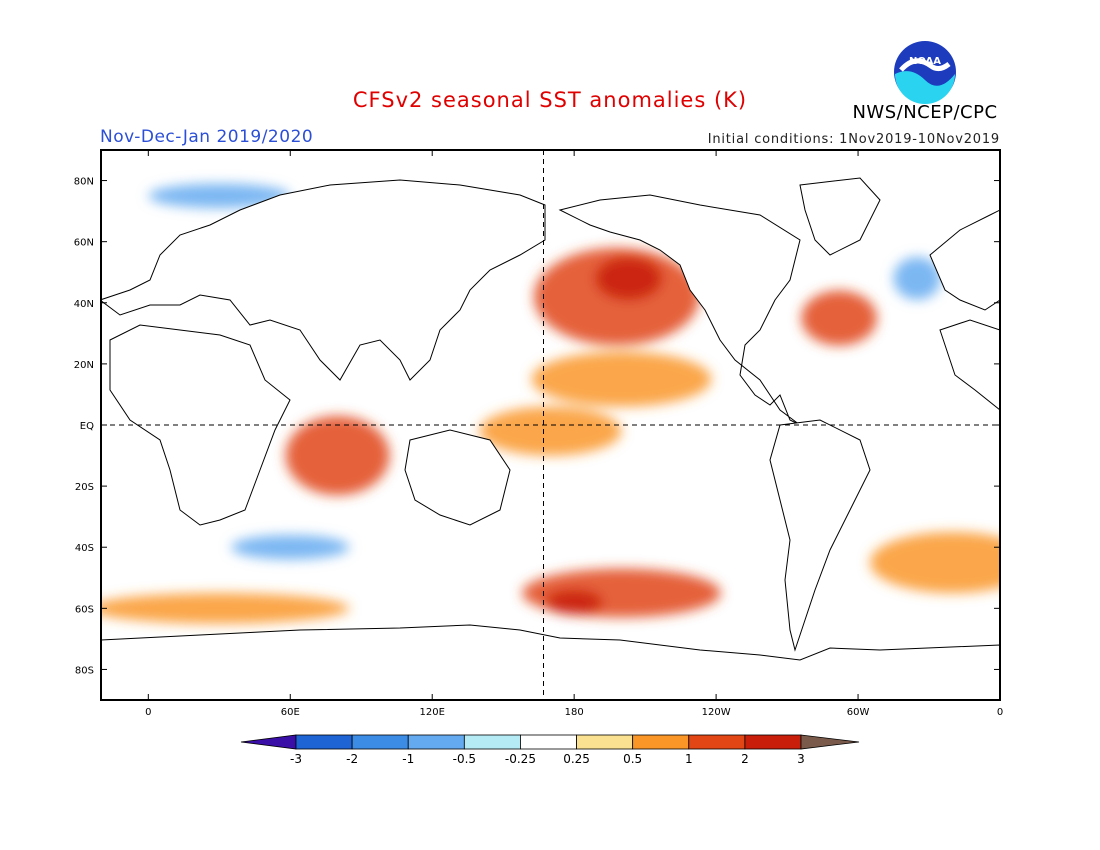  I want to click on anomaly-southwest-pacific-warm, so click(621, 593).